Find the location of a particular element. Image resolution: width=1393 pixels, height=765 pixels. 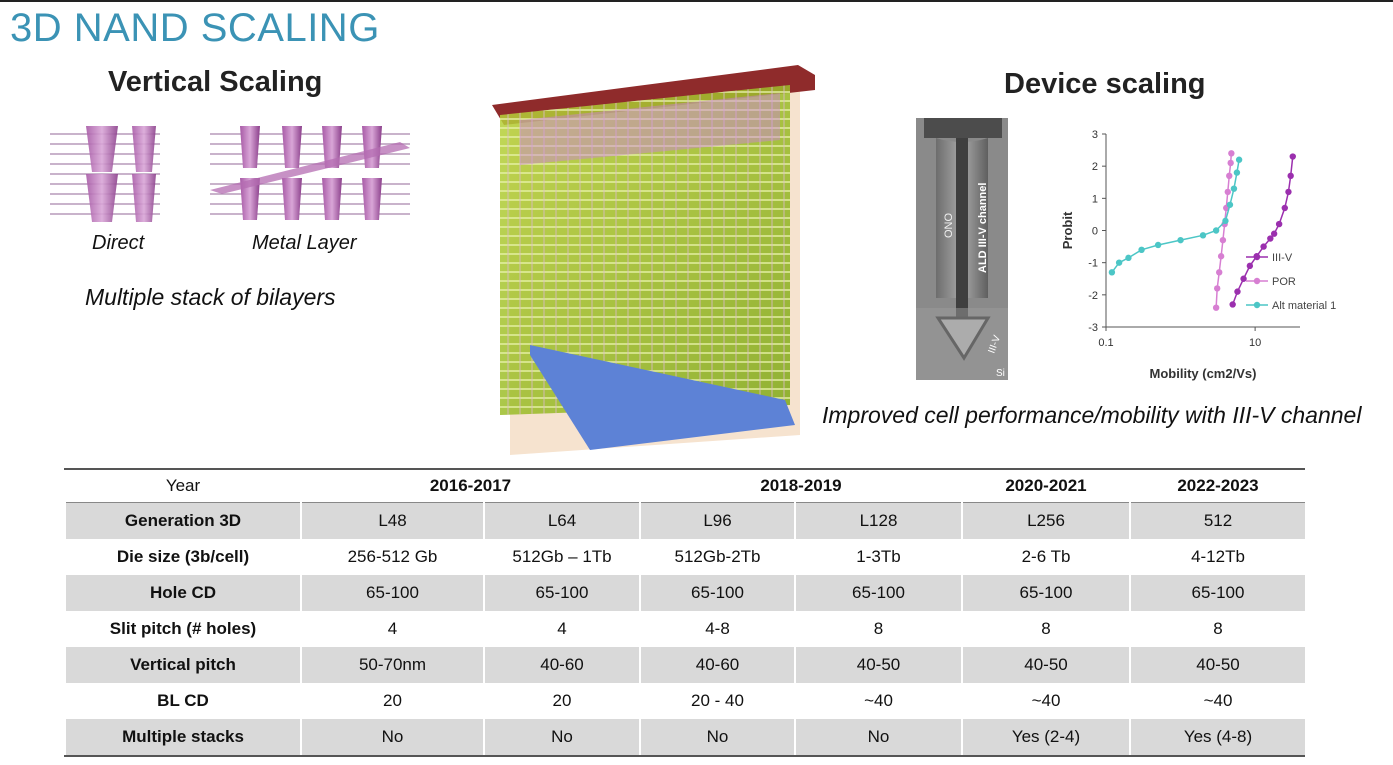

y-tick-label: -3 is located at coordinates (1093, 328).